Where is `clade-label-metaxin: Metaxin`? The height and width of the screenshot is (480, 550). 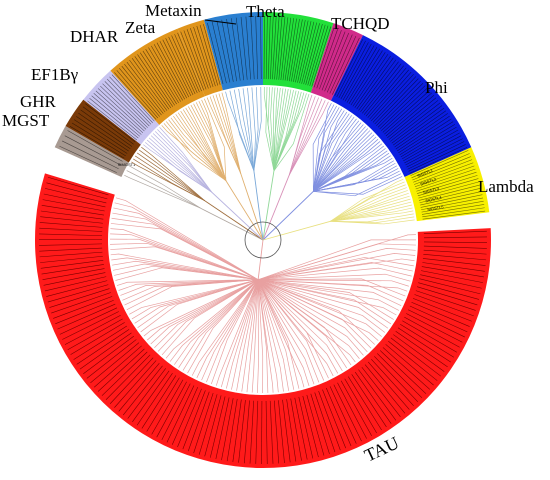
clade-label-metaxin: Metaxin is located at coordinates (173, 10).